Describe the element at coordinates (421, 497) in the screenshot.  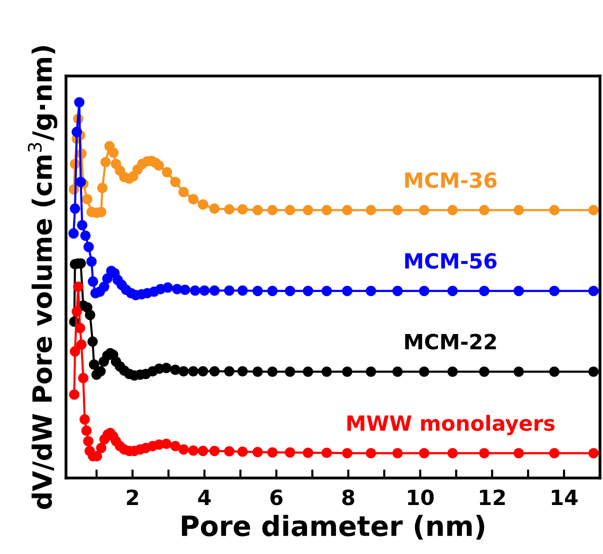
I see `x-tick-label: 10` at that location.